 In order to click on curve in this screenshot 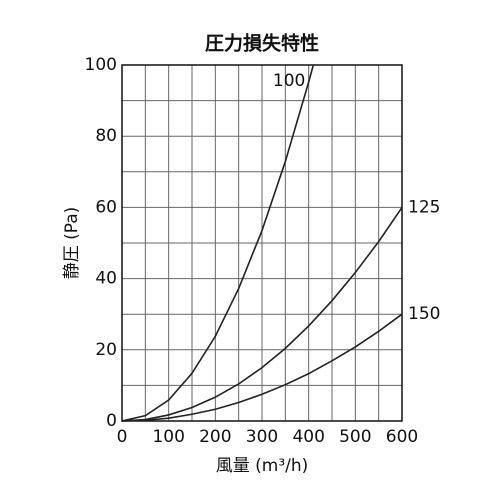, I will do `click(262, 367)`.